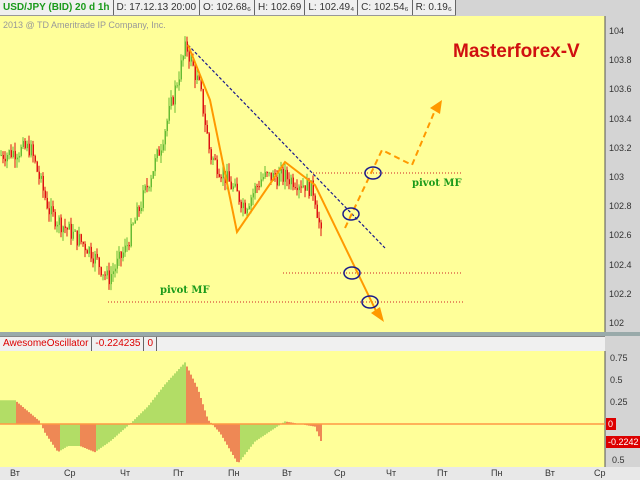  What do you see at coordinates (178, 473) in the screenshot?
I see `time-axis-label: Пт` at bounding box center [178, 473].